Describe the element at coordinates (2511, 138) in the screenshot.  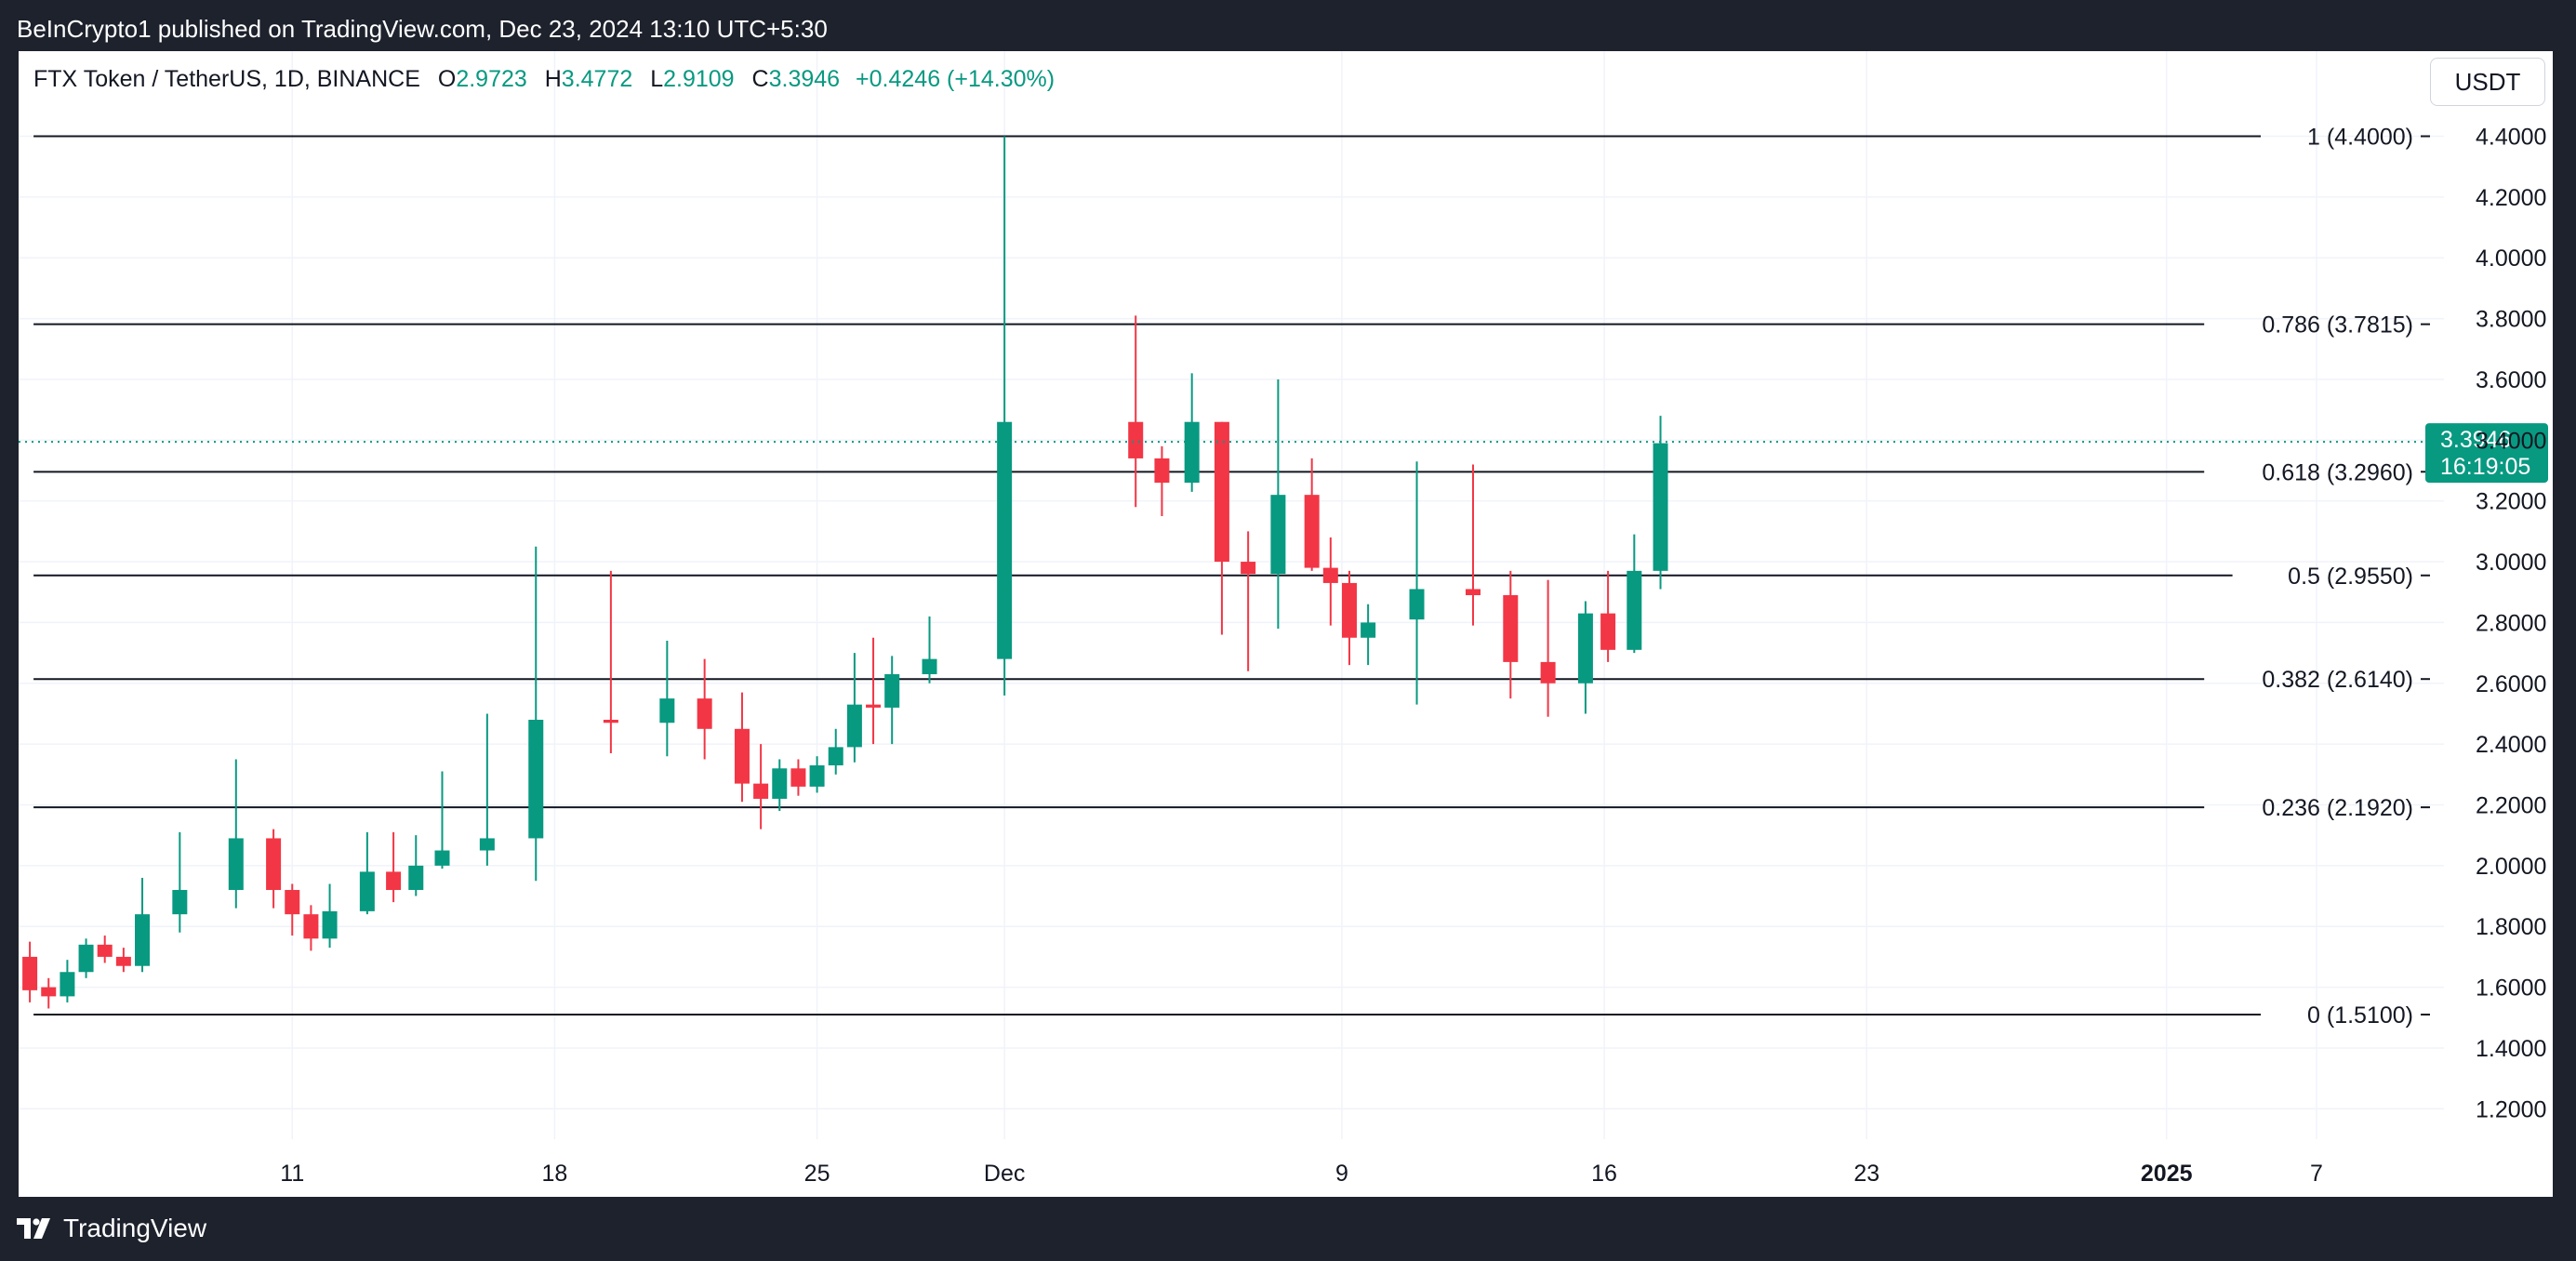
I see `y-tick-label: 4.4000` at that location.